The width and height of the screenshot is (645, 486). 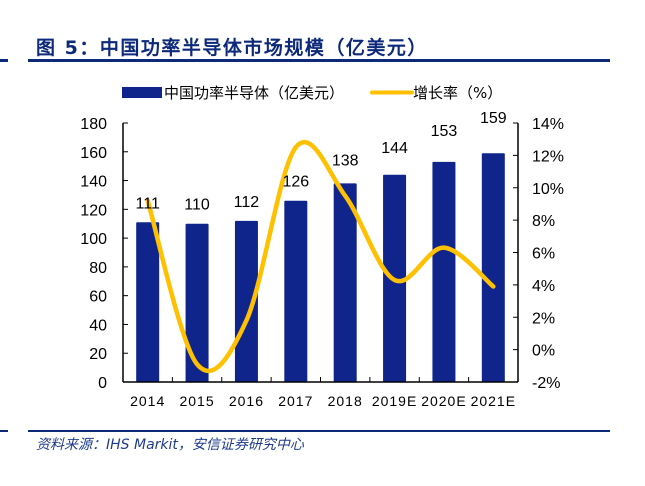 What do you see at coordinates (443, 401) in the screenshot?
I see `x-tick-label: 2020E` at bounding box center [443, 401].